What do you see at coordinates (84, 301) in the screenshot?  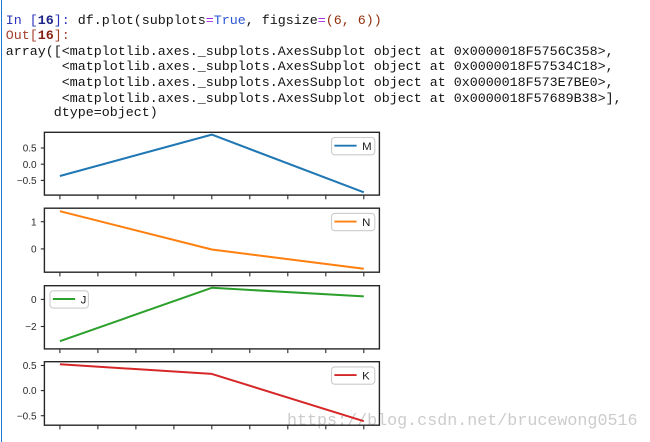 I see `svg-text: J` at bounding box center [84, 301].